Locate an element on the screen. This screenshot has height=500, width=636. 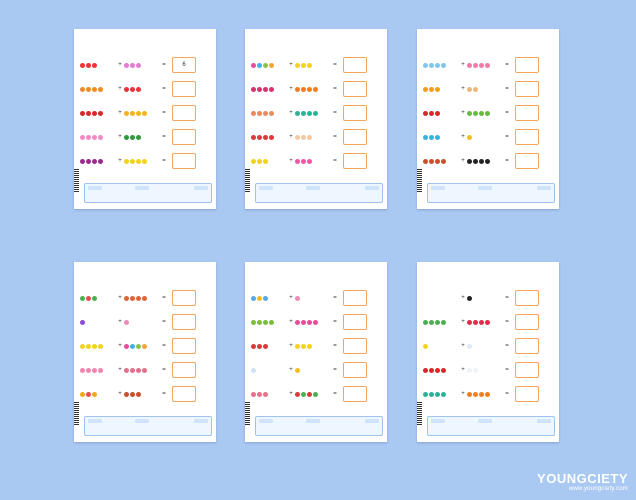
answer-box: 6 is located at coordinates (184, 65).